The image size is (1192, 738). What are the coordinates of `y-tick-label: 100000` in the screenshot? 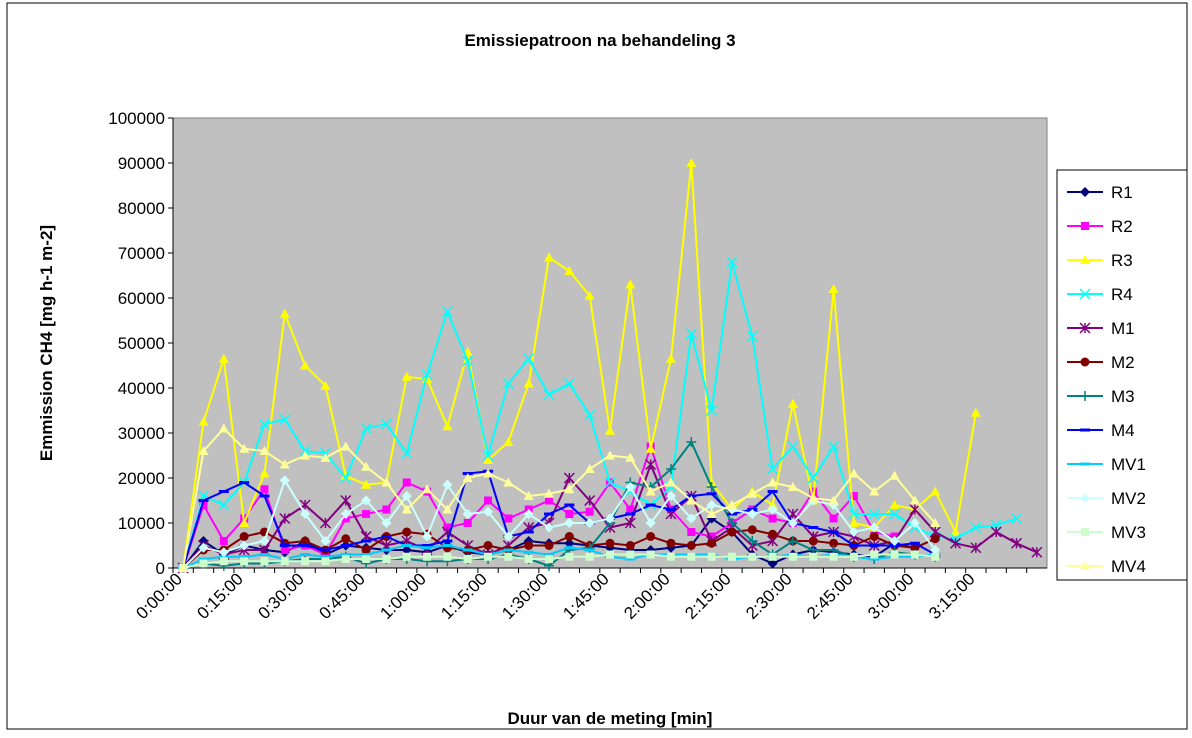 It's located at (136, 118).